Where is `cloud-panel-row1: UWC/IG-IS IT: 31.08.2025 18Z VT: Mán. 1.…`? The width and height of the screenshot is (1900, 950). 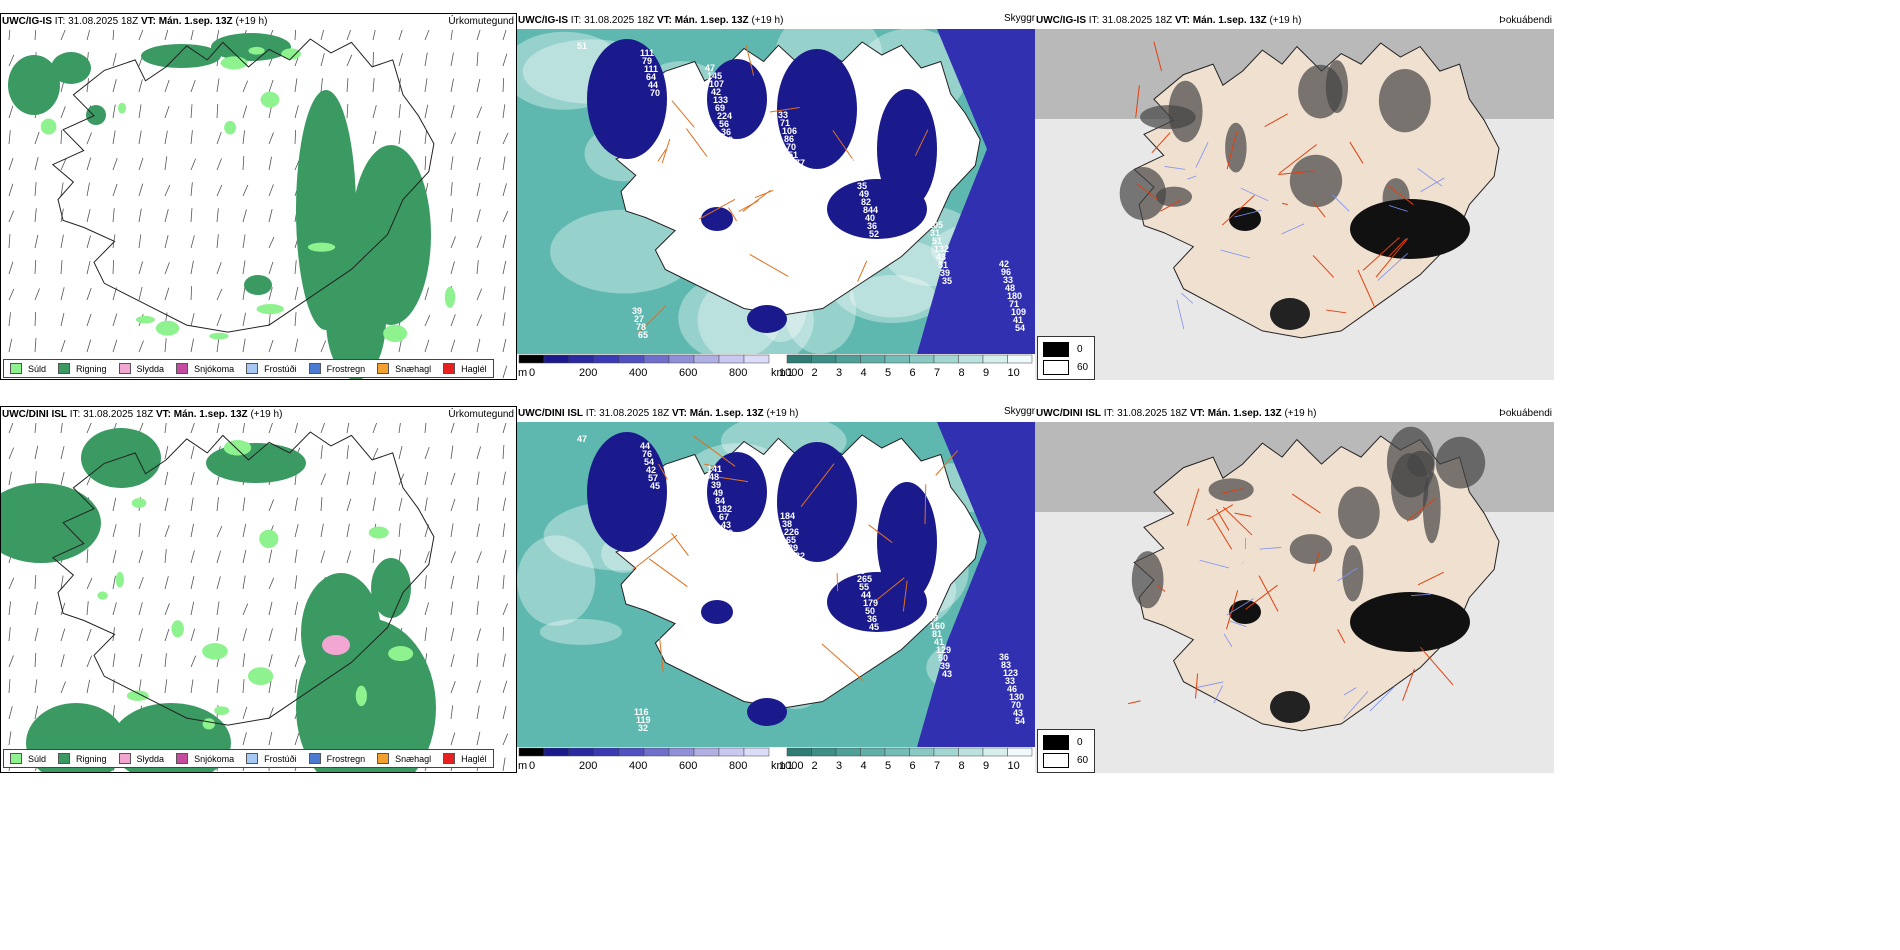
cloud-panel-row1: UWC/IG-IS IT: 31.08.2025 18Z VT: Mán. 1.… is located at coordinates (1294, 196).